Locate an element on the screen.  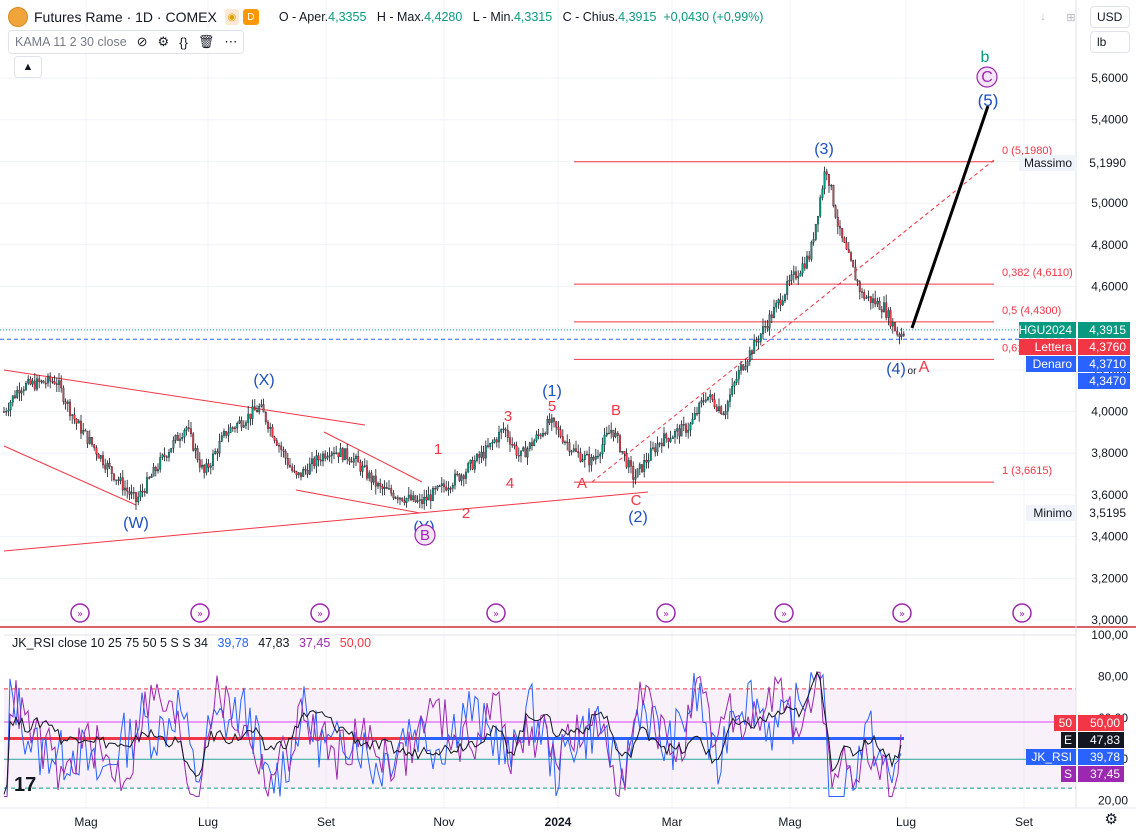
trendline is located at coordinates (184, 397).